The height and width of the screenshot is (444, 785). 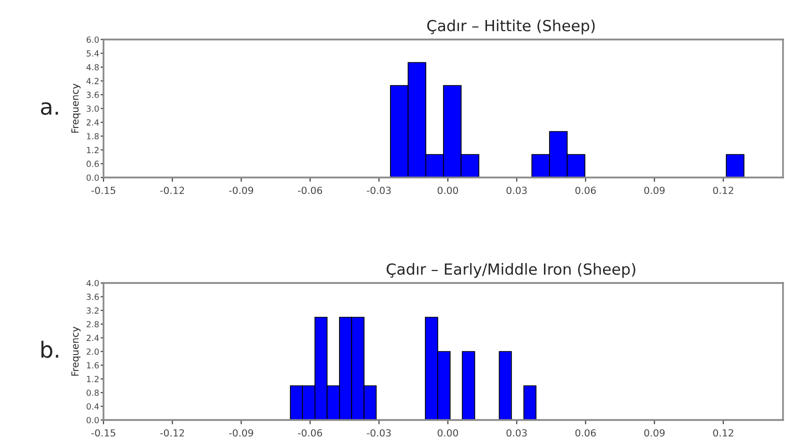 I want to click on y-tick-label: 3.0, so click(x=92, y=108).